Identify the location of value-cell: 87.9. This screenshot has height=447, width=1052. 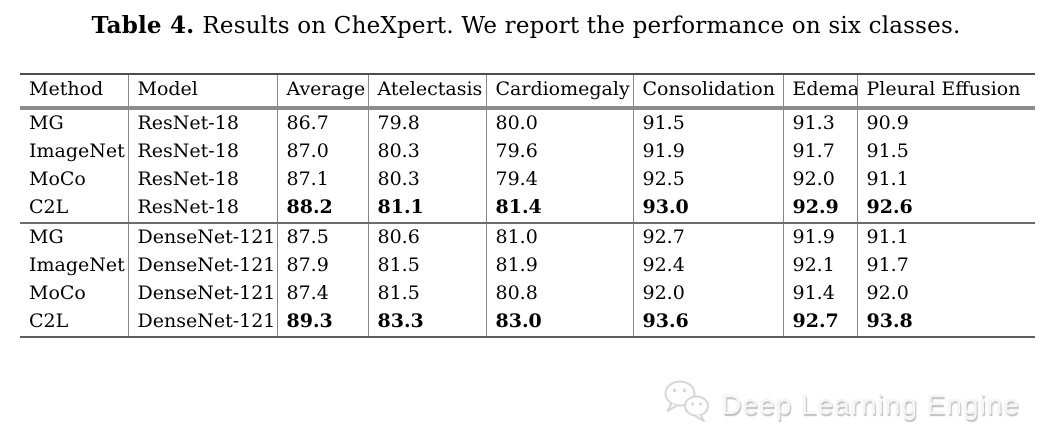
(322, 266).